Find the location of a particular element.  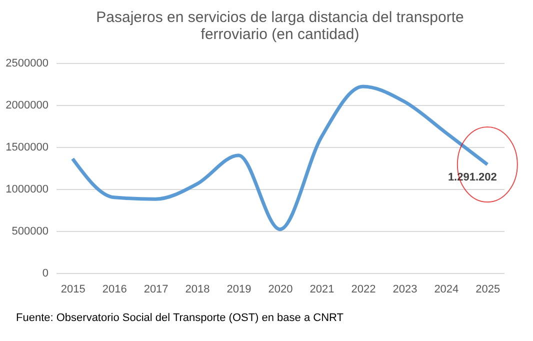

source-note: Fuente: Observatorio Social del Transporte (OST) en base a CNRT is located at coordinates (180, 318).